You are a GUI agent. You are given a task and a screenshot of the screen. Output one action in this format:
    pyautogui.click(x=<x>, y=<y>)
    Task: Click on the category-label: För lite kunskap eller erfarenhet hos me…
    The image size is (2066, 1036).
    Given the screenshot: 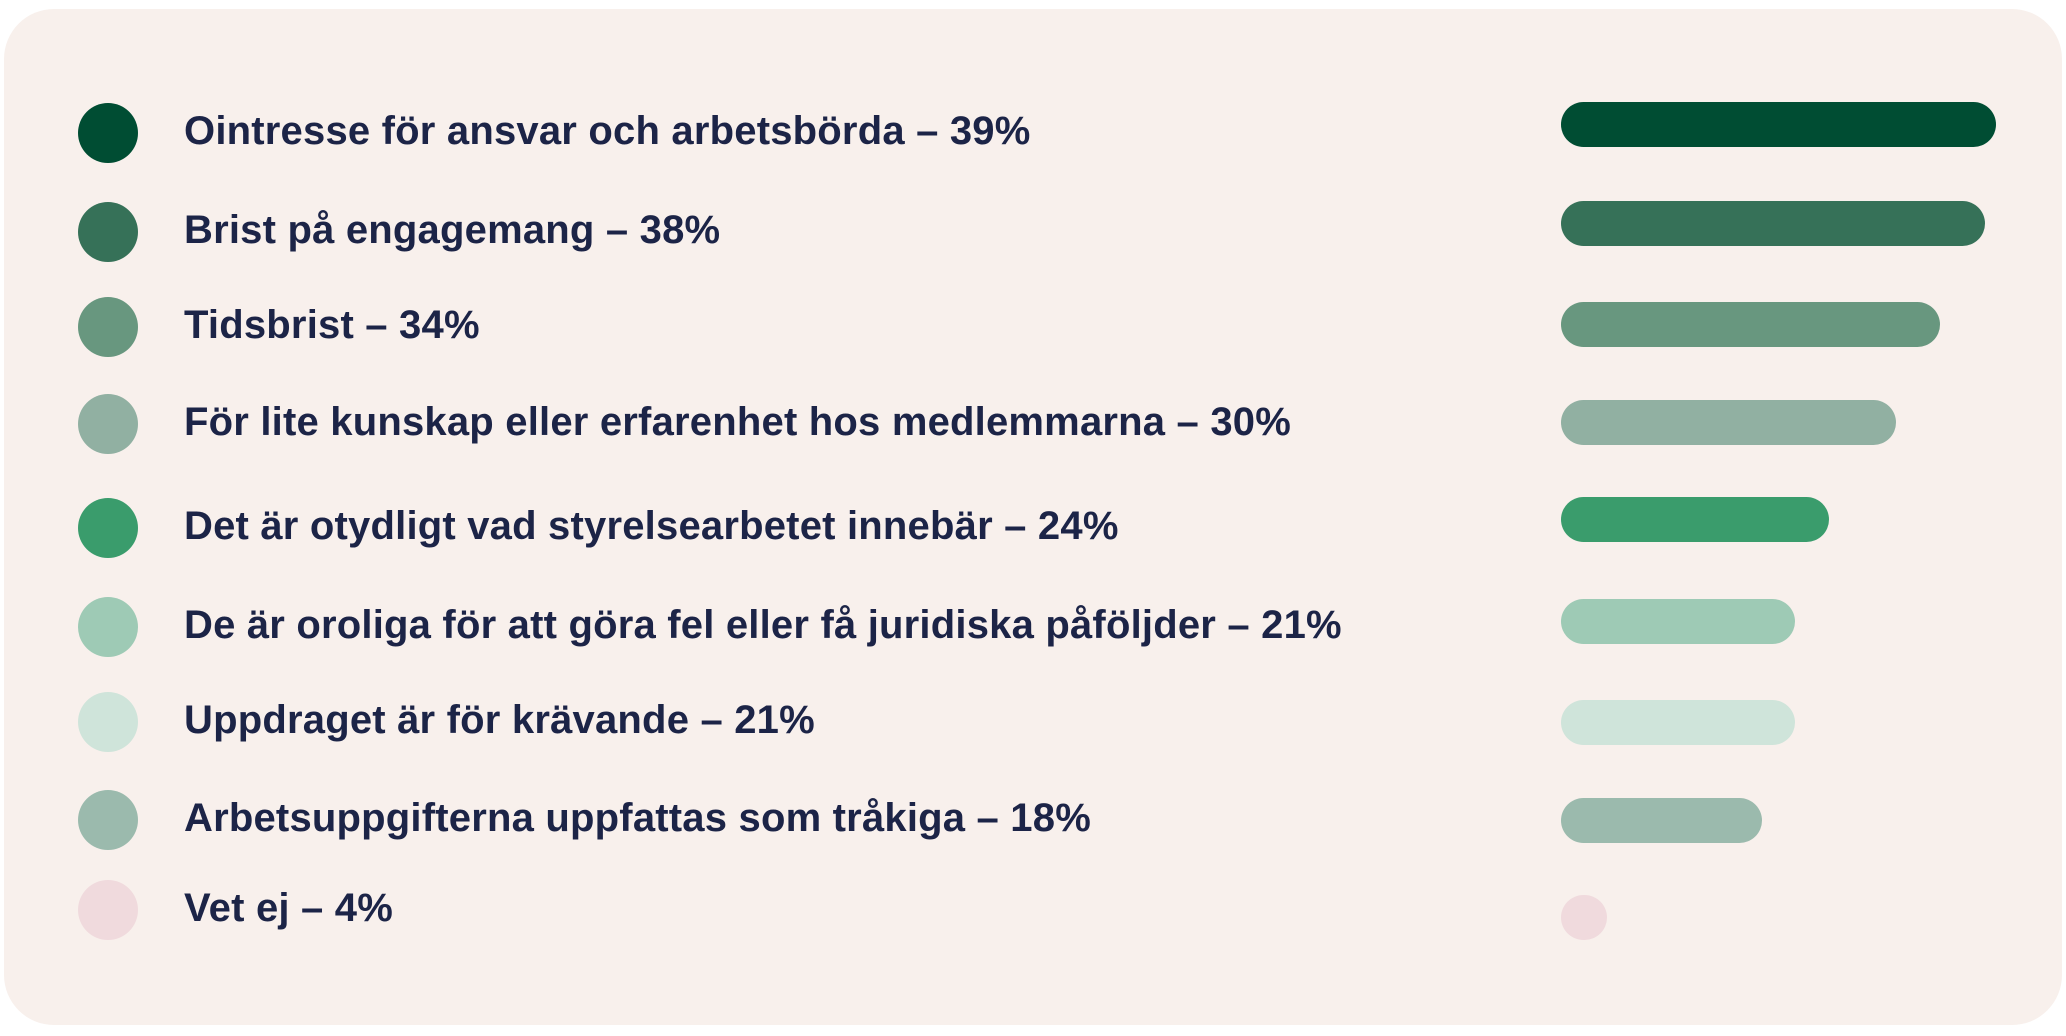 What is the action you would take?
    pyautogui.click(x=737, y=422)
    